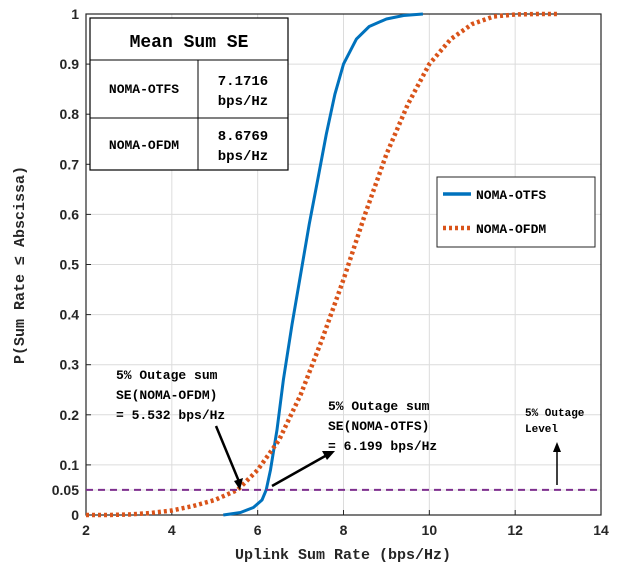 This screenshot has height=569, width=629. I want to click on table-row-label: NOMA-OTFS, so click(144, 89).